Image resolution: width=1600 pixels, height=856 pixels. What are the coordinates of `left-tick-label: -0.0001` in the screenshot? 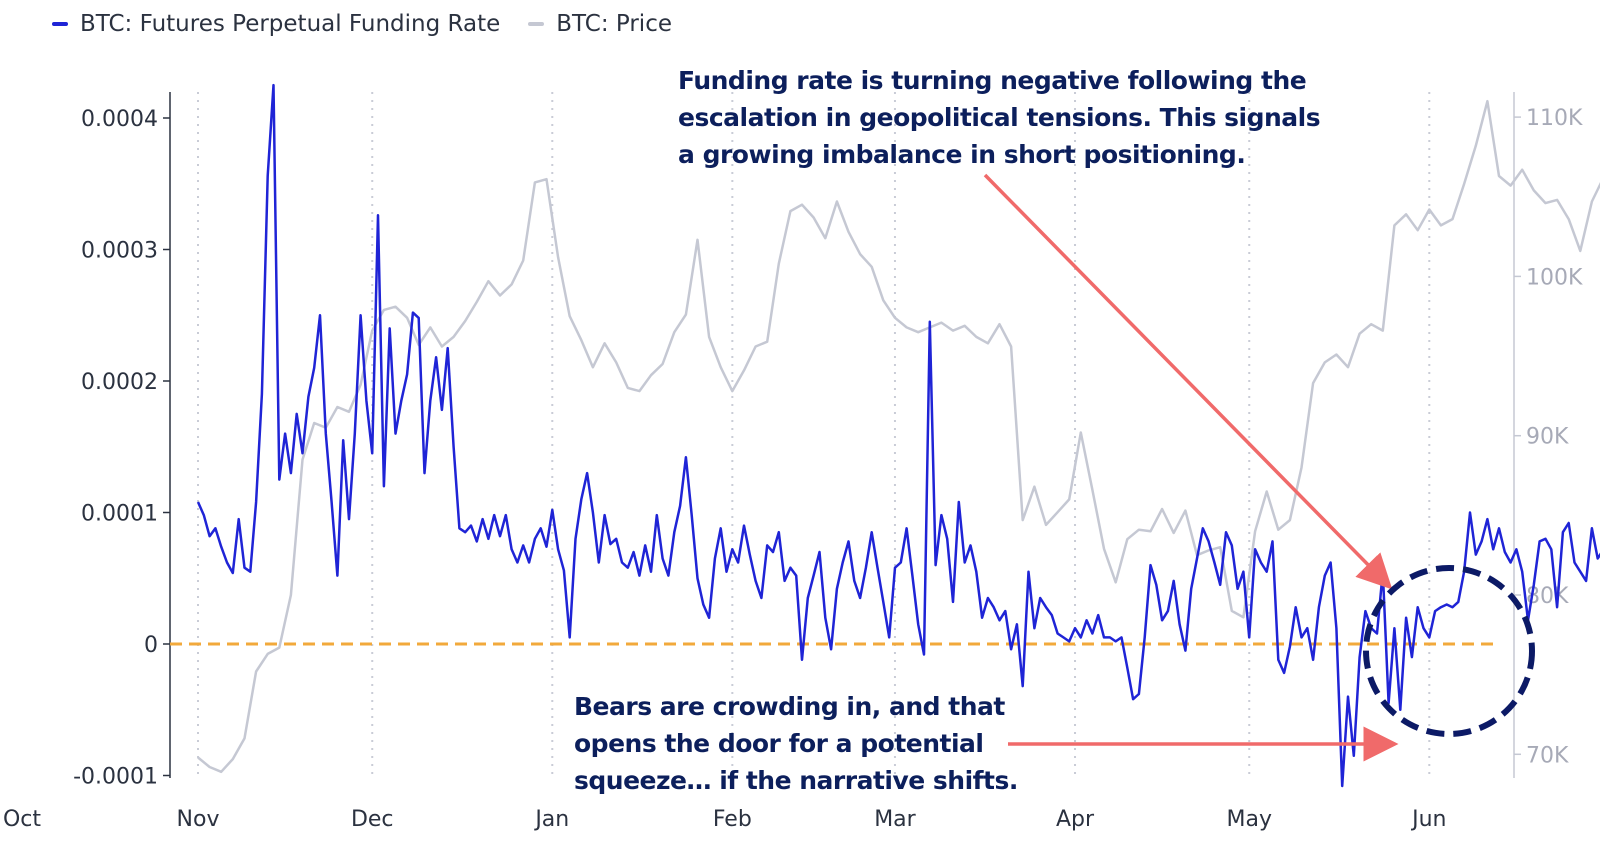 It's located at (115, 777).